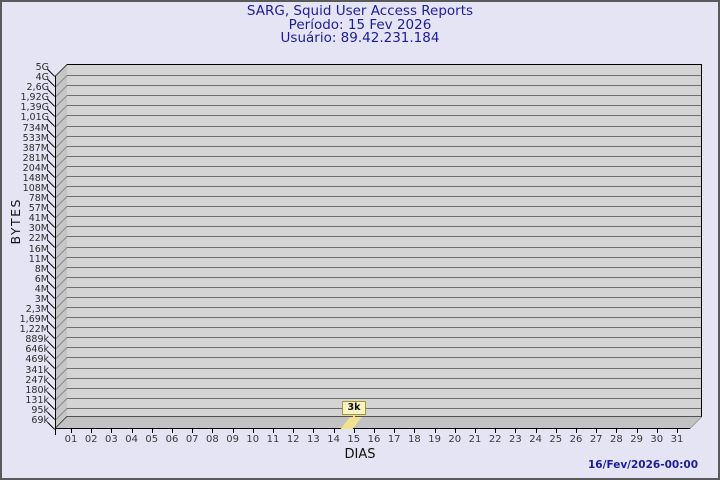  I want to click on bar-value-label: 3k, so click(354, 407).